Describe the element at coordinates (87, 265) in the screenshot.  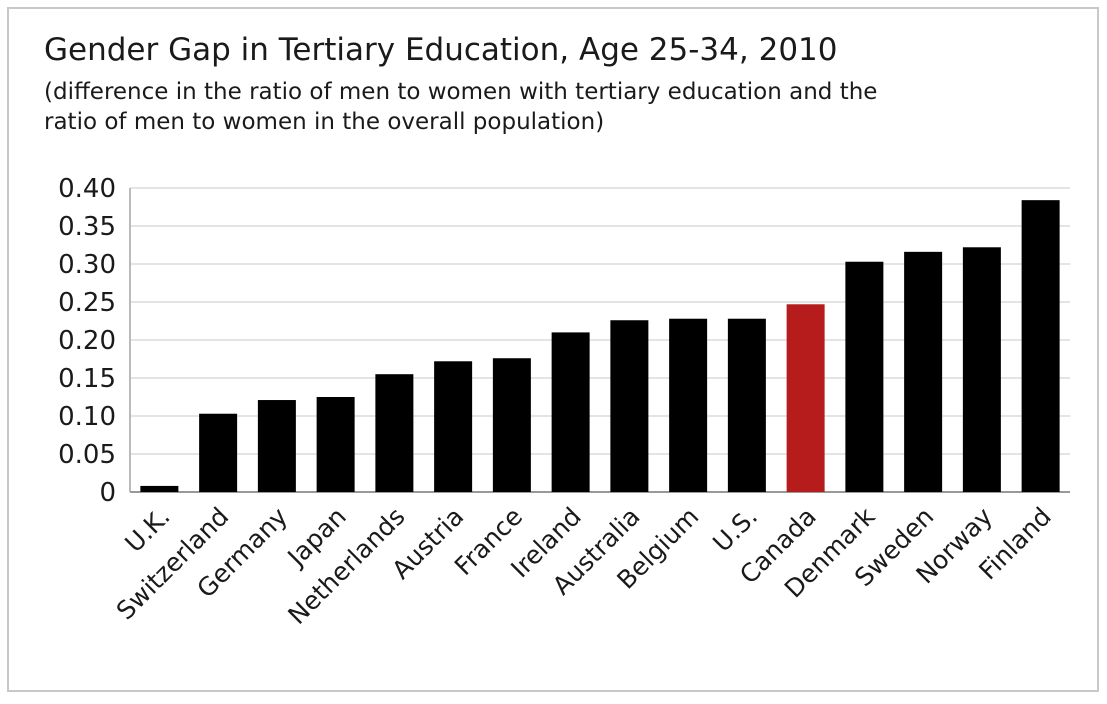
I see `y-tick-label: 0.30` at that location.